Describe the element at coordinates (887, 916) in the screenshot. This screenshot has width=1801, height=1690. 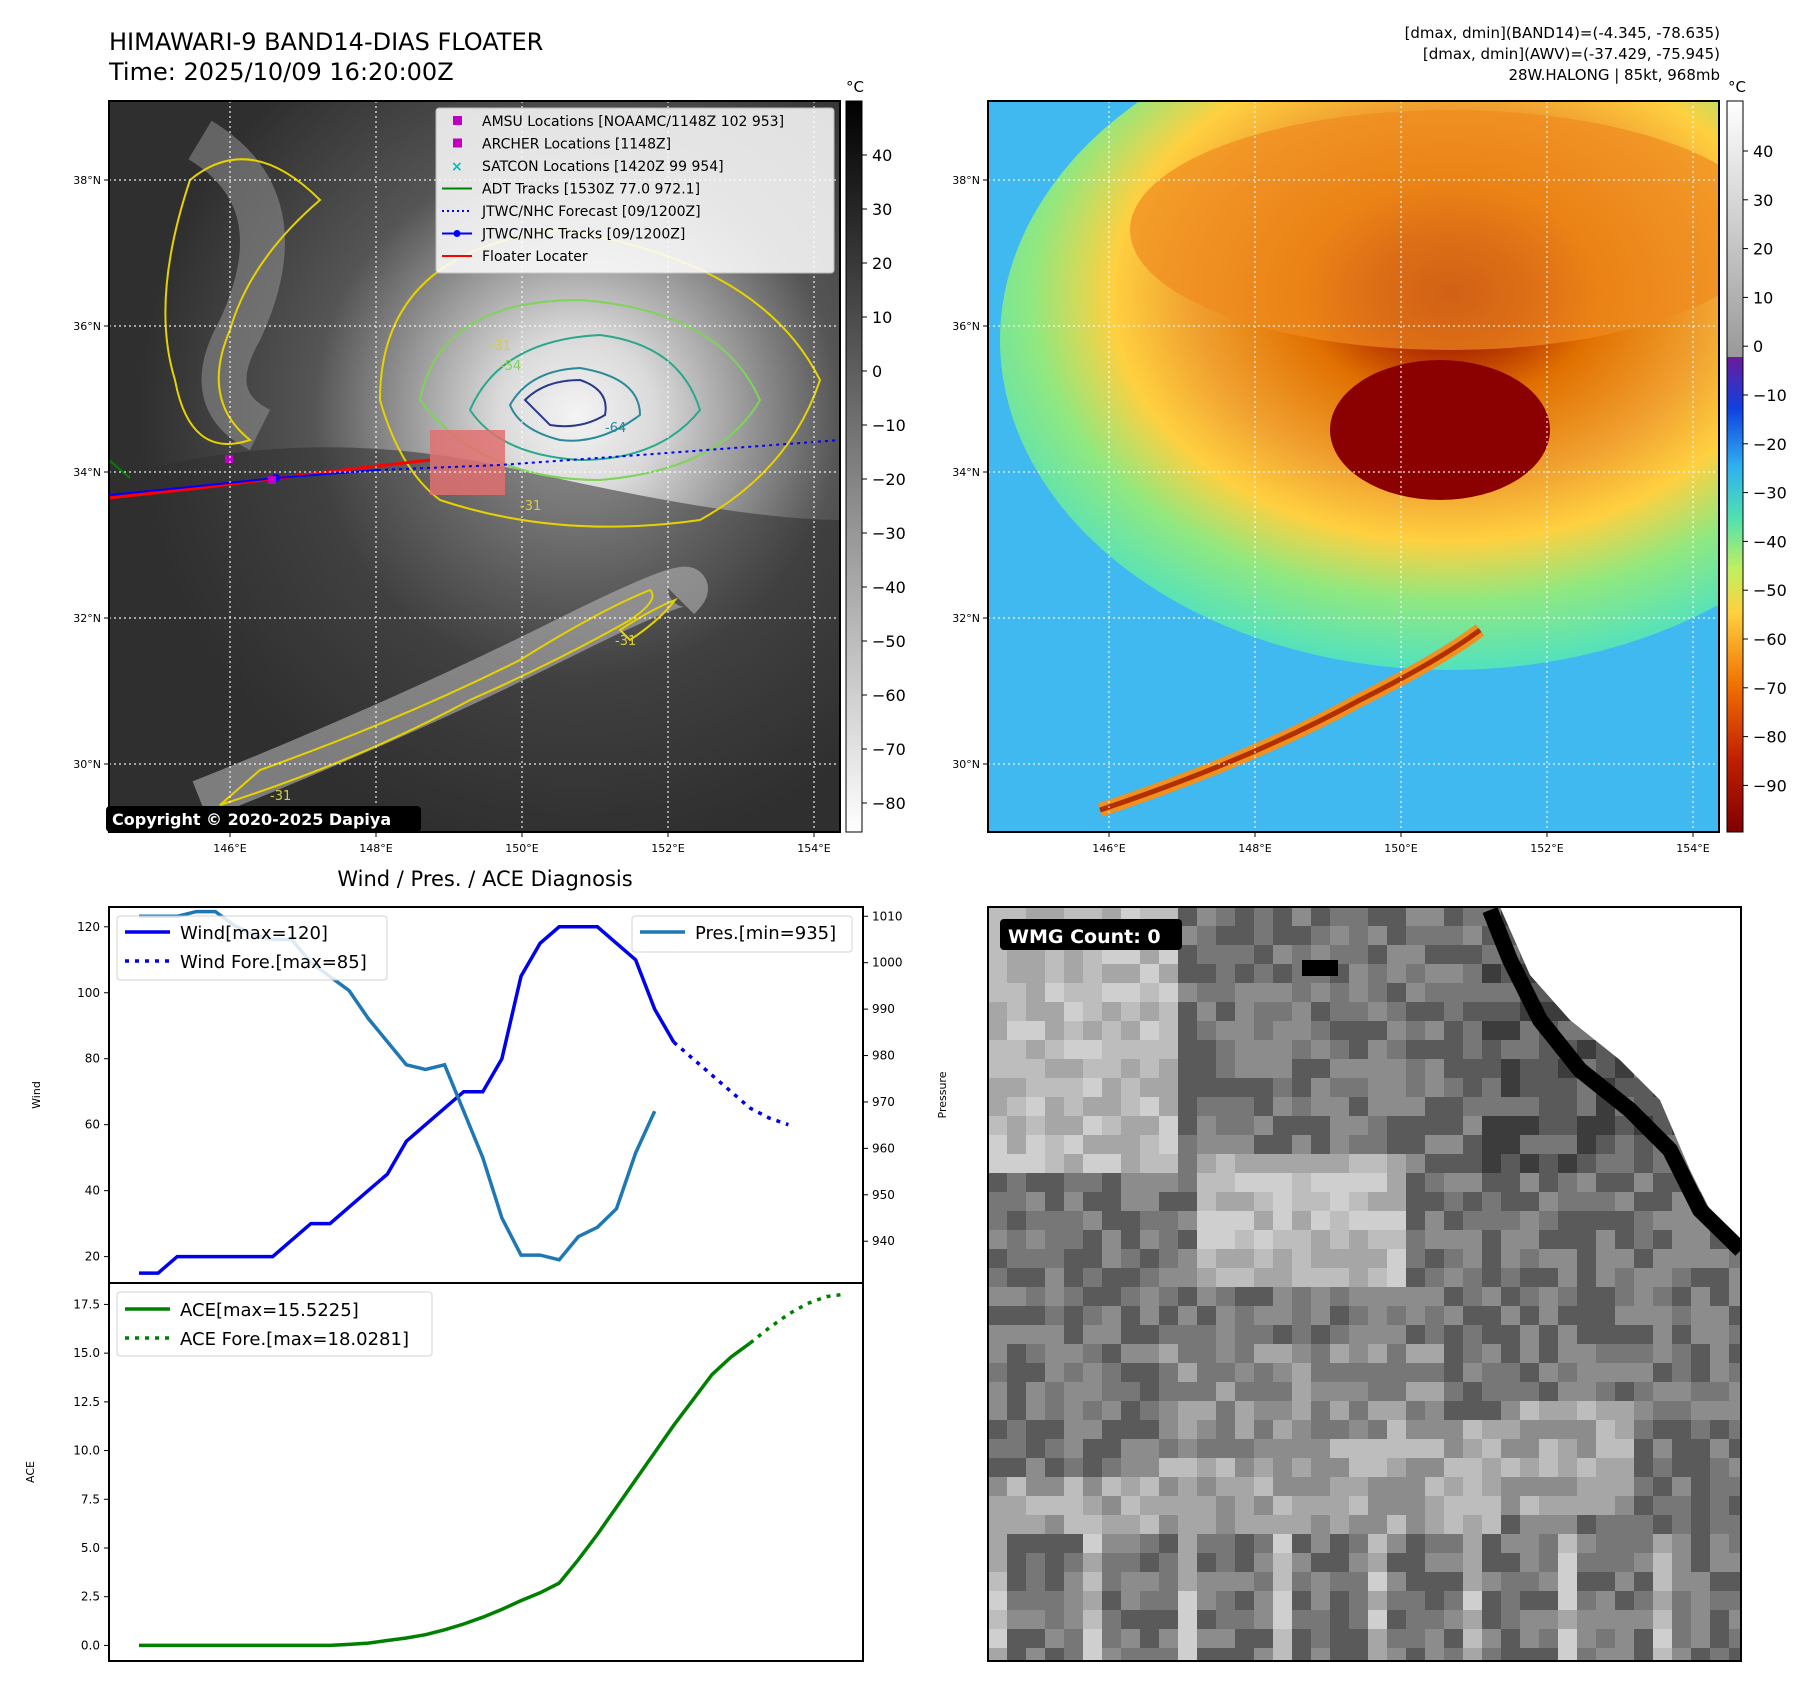
I see `y-tick-label: 1010` at that location.